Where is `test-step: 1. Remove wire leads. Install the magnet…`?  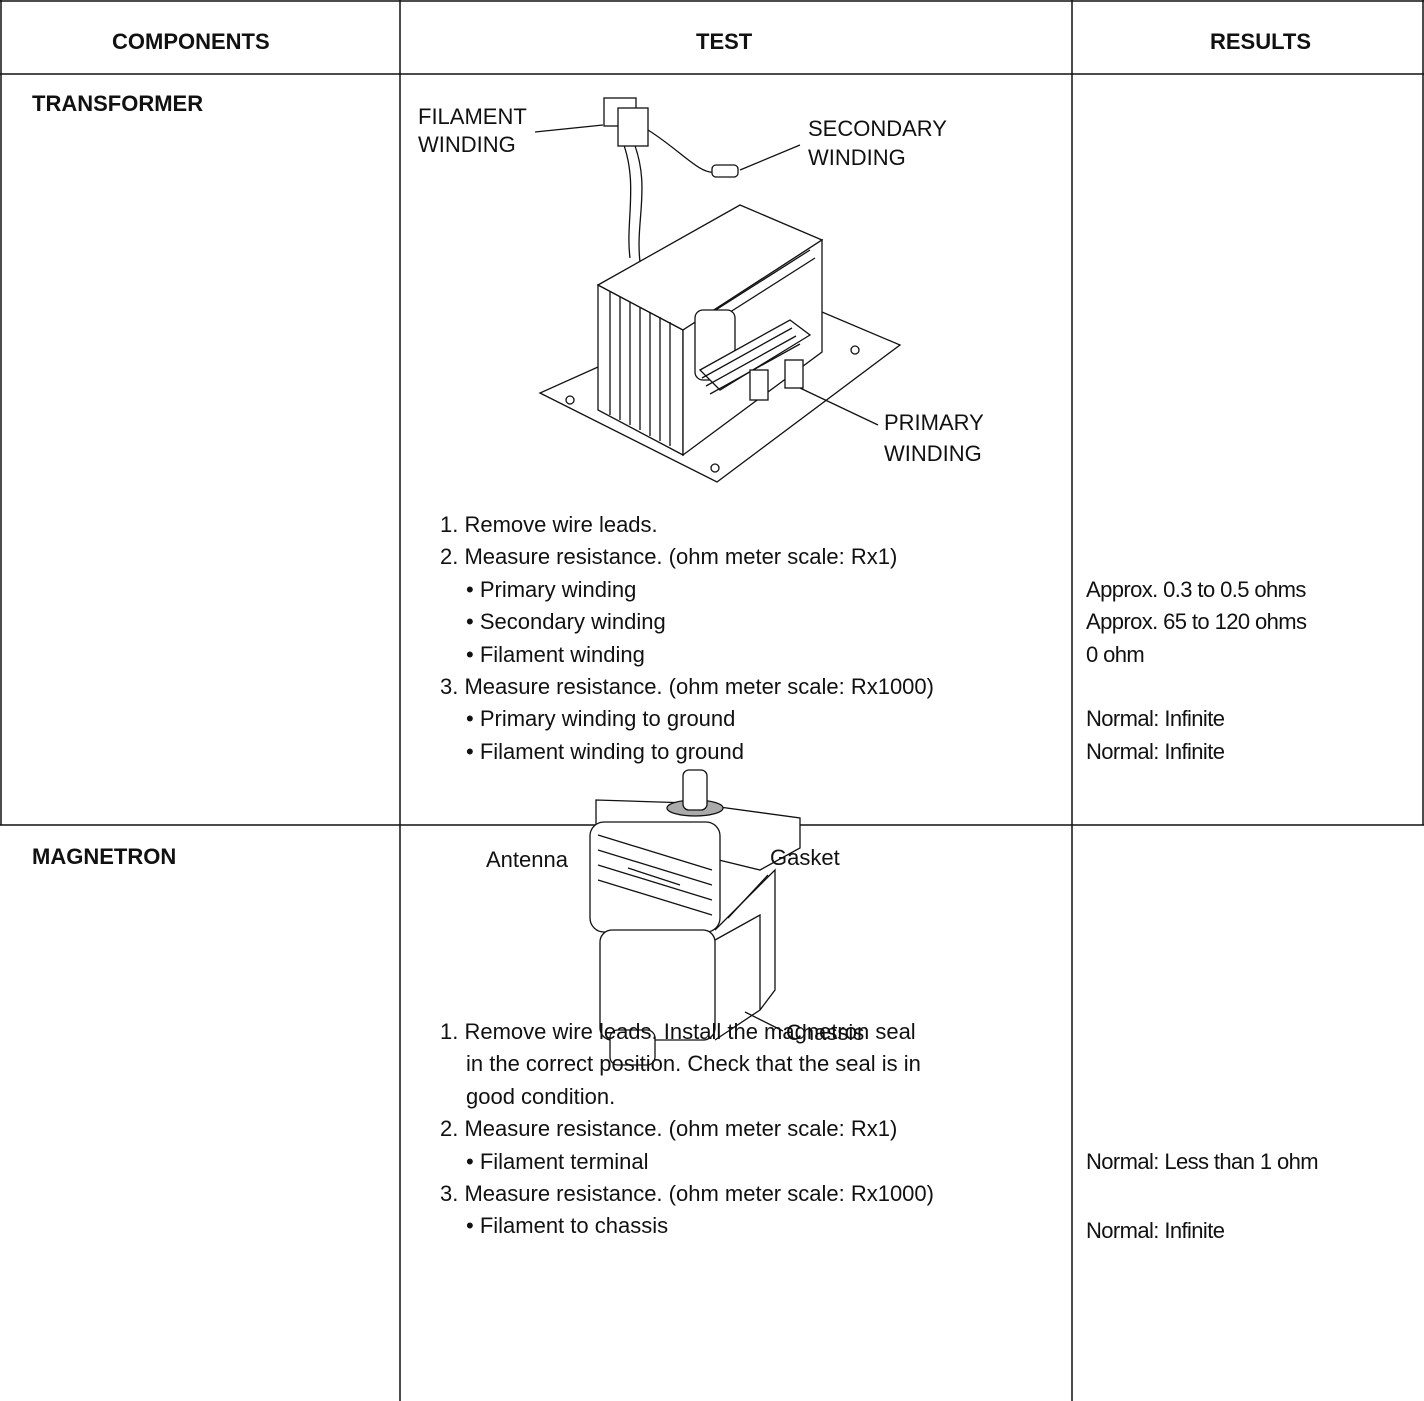 test-step: 1. Remove wire leads. Install the magnet… is located at coordinates (678, 1031).